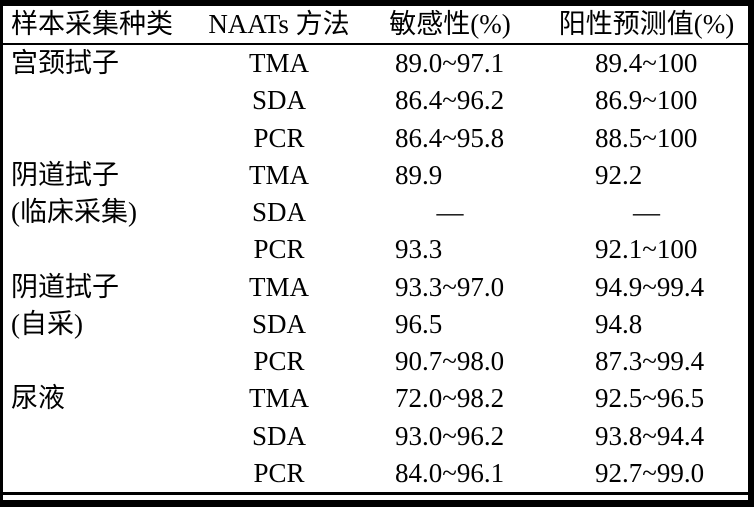 The width and height of the screenshot is (754, 507). What do you see at coordinates (650, 361) in the screenshot?
I see `ppv-cell: 87.3~99.4` at bounding box center [650, 361].